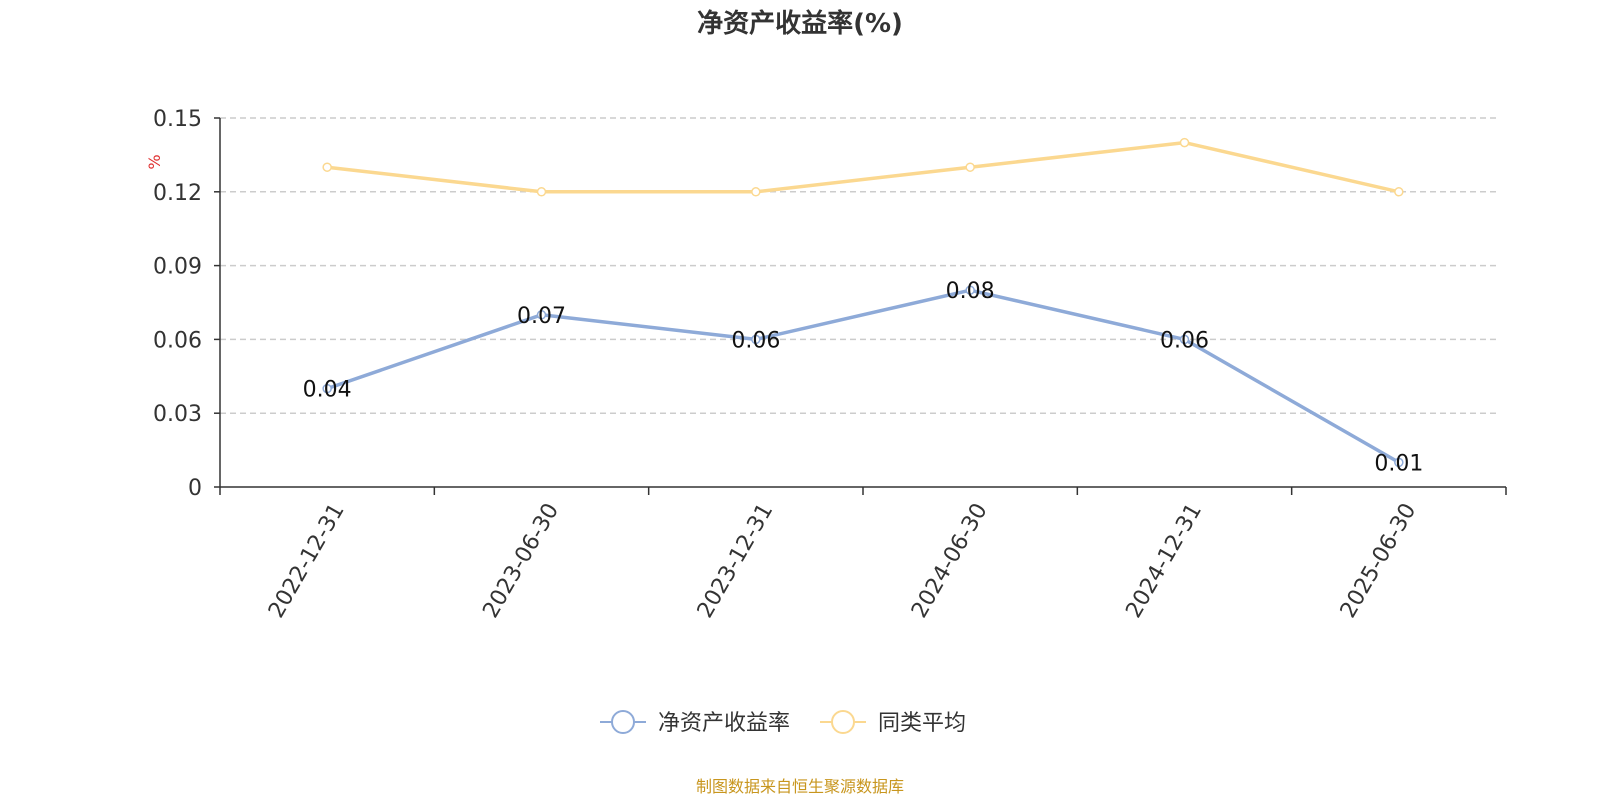 The image size is (1600, 800). I want to click on legend-label: 同类平均, so click(922, 723).